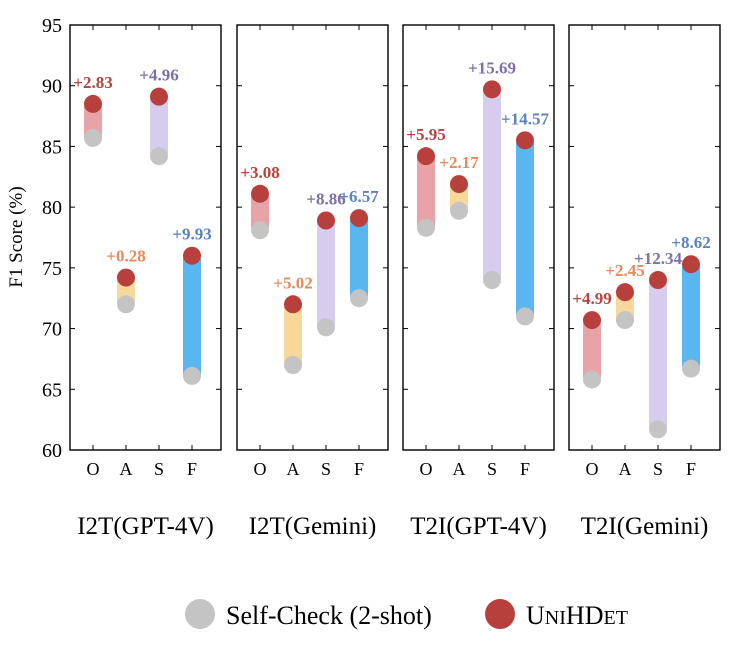 The height and width of the screenshot is (649, 748). I want to click on gain-label: +6.57, so click(359, 196).